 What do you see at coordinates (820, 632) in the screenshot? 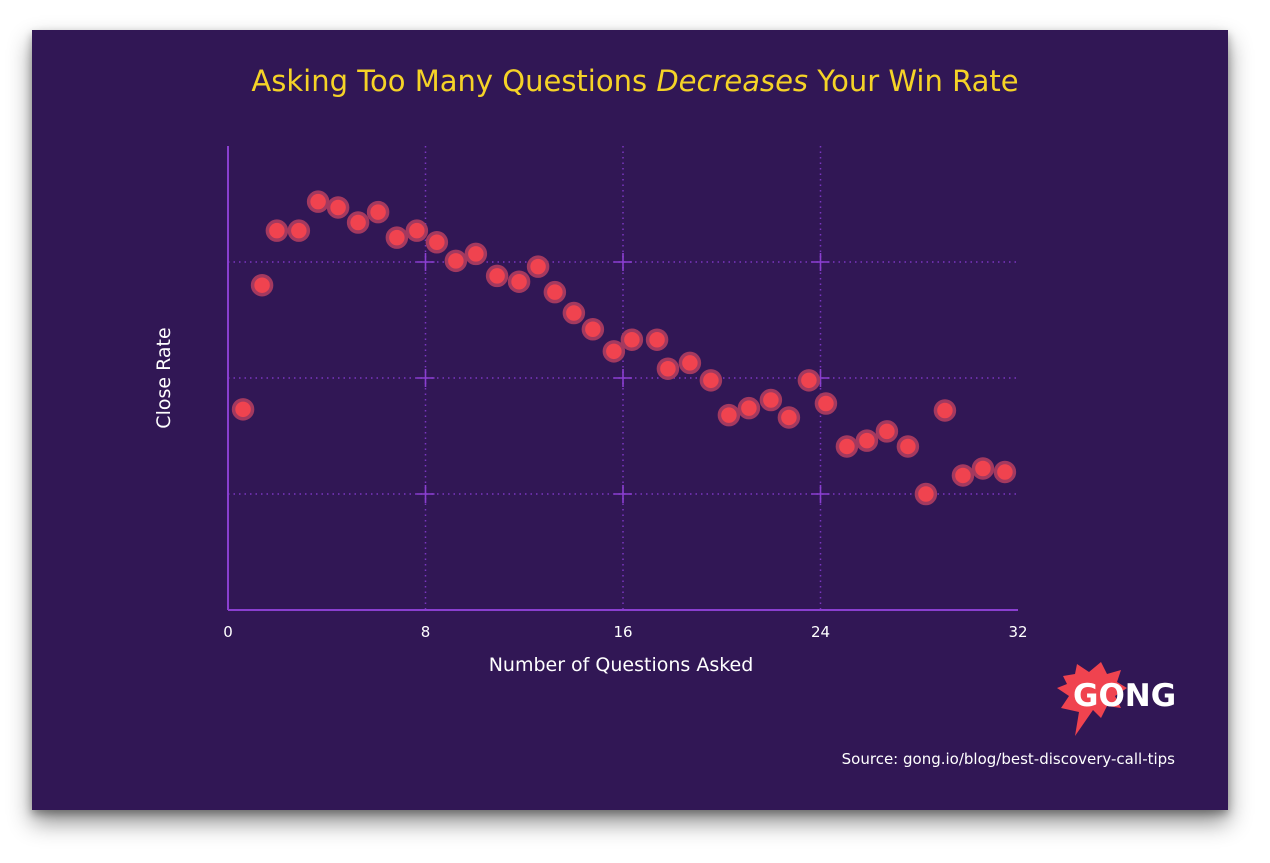
I see `x-tick-label: 24` at bounding box center [820, 632].